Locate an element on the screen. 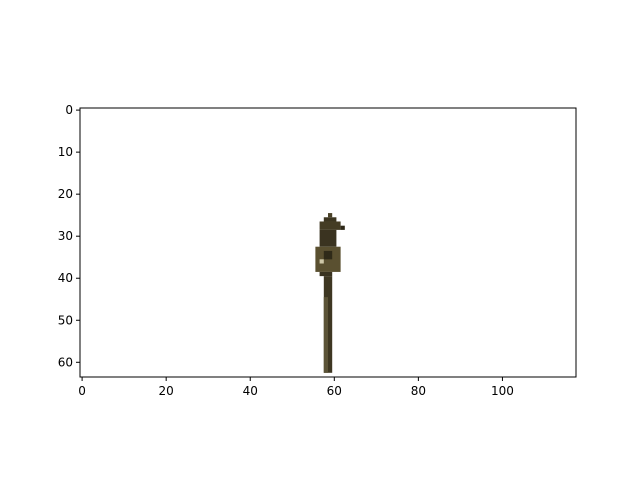  y-tick-label: 40 is located at coordinates (65, 278).